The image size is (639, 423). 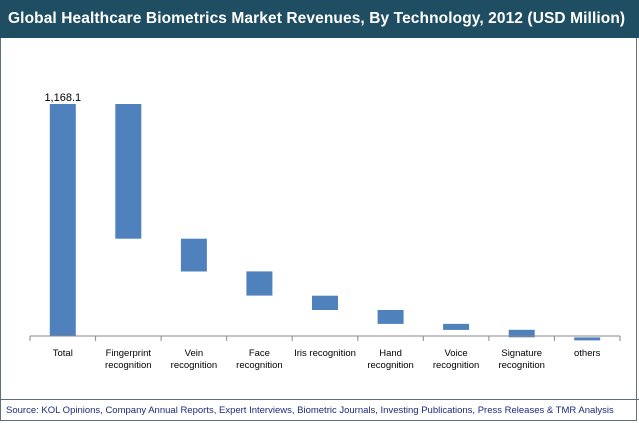 I want to click on x-tick-label: Fingerprint recognition, so click(x=128, y=359).